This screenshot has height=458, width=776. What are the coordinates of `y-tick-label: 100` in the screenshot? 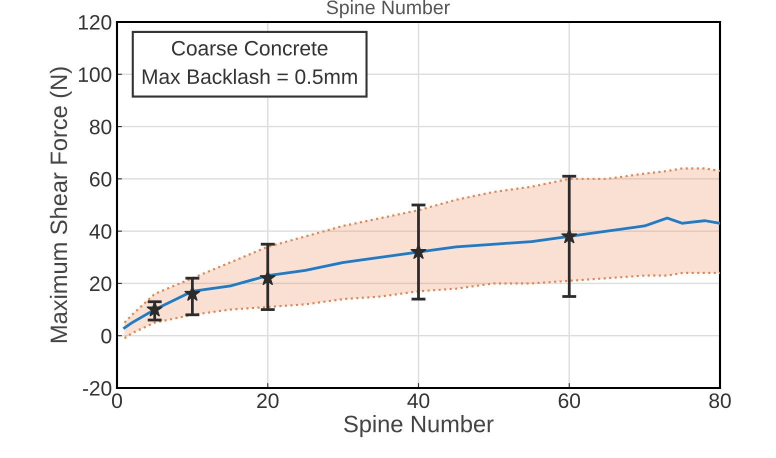 It's located at (95, 74).